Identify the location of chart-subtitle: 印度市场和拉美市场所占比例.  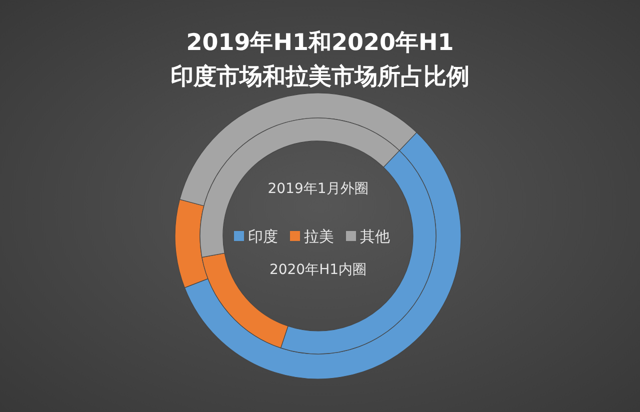
(320, 76).